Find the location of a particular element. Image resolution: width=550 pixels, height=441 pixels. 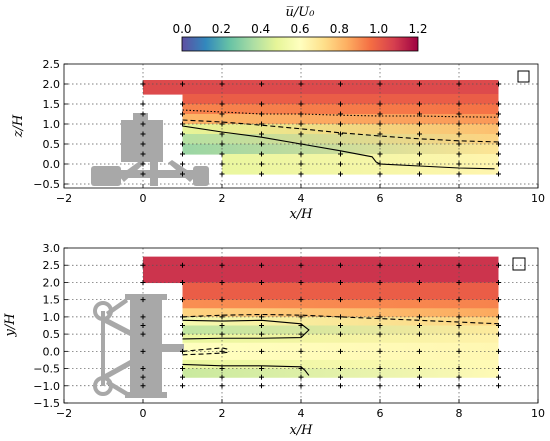

side-view-xtick-label: 2 is located at coordinates (222, 198).